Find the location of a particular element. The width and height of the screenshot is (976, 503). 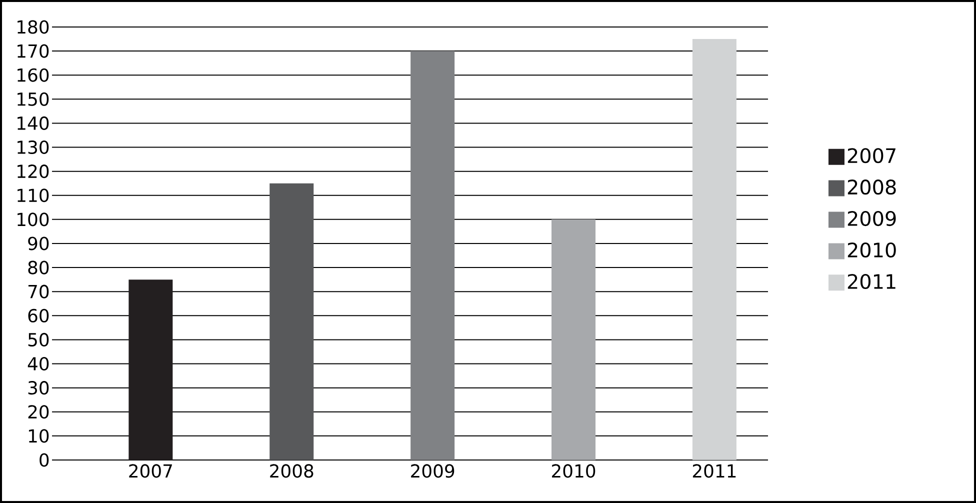

legend-label: 2009 is located at coordinates (872, 218).